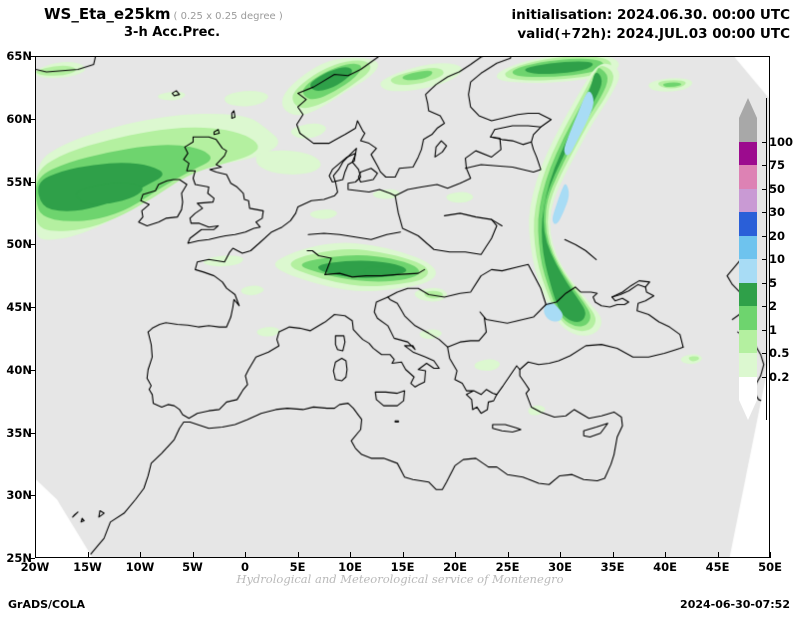 The image size is (800, 618). Describe the element at coordinates (19, 558) in the screenshot. I see `latitude-tick-label: 25N` at that location.